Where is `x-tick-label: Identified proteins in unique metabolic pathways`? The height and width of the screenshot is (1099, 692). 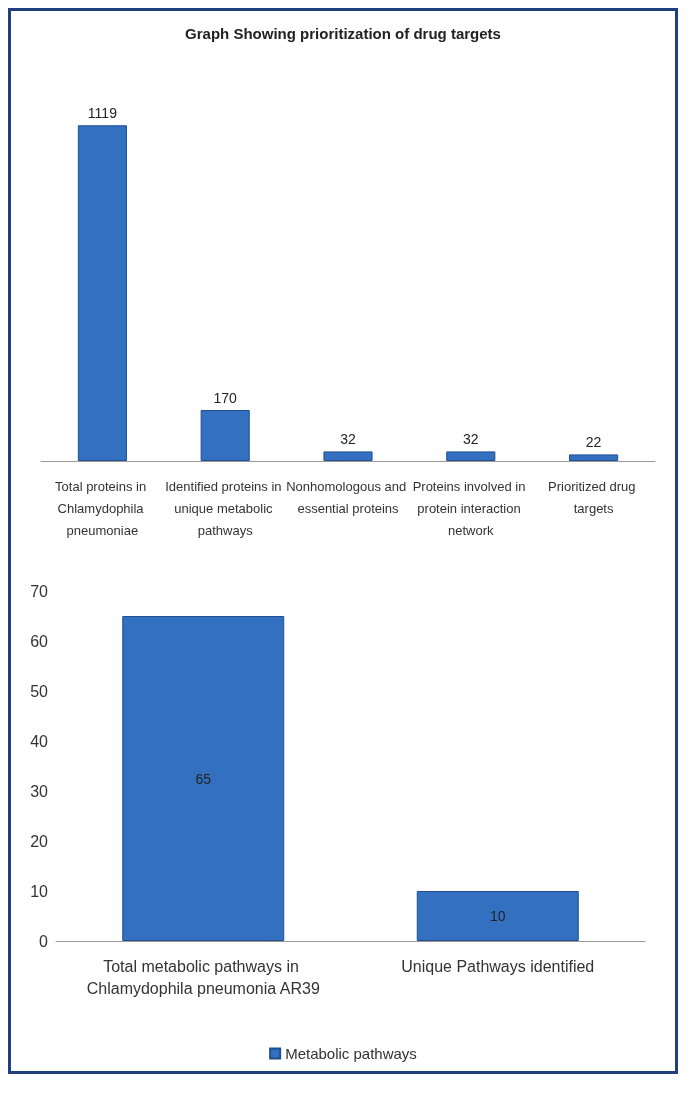 x-tick-label: Identified proteins in unique metabolic pathways is located at coordinates (225, 508).